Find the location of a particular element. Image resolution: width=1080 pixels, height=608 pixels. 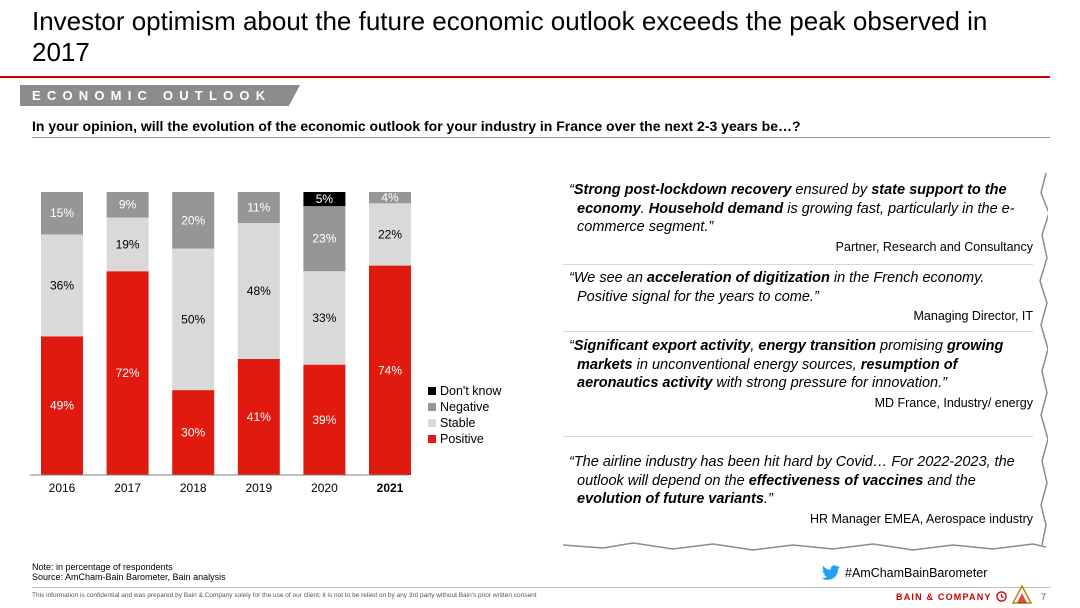

bar-segment-stable-2018 is located at coordinates (193, 319).